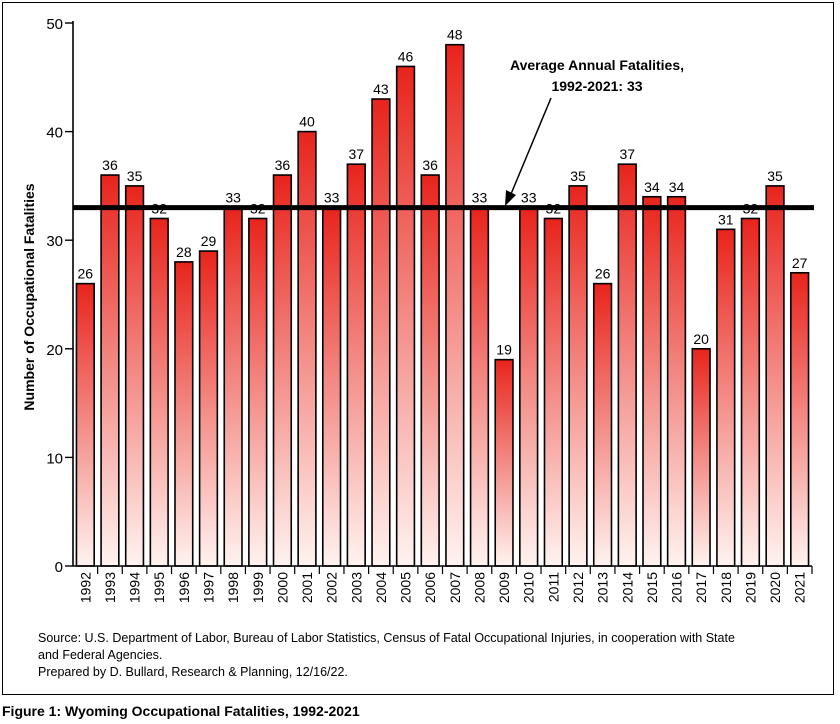  Describe the element at coordinates (652, 381) in the screenshot. I see `bar-2015` at that location.